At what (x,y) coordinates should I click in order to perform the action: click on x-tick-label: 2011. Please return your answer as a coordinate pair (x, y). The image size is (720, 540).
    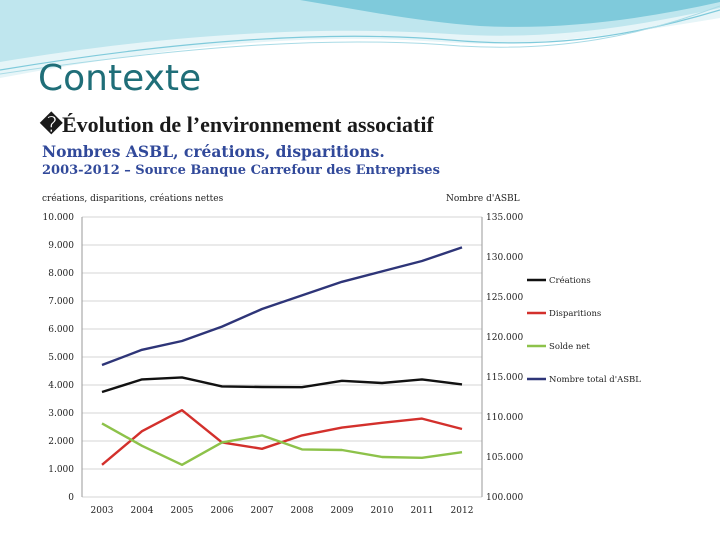
    Looking at the image, I should click on (422, 511).